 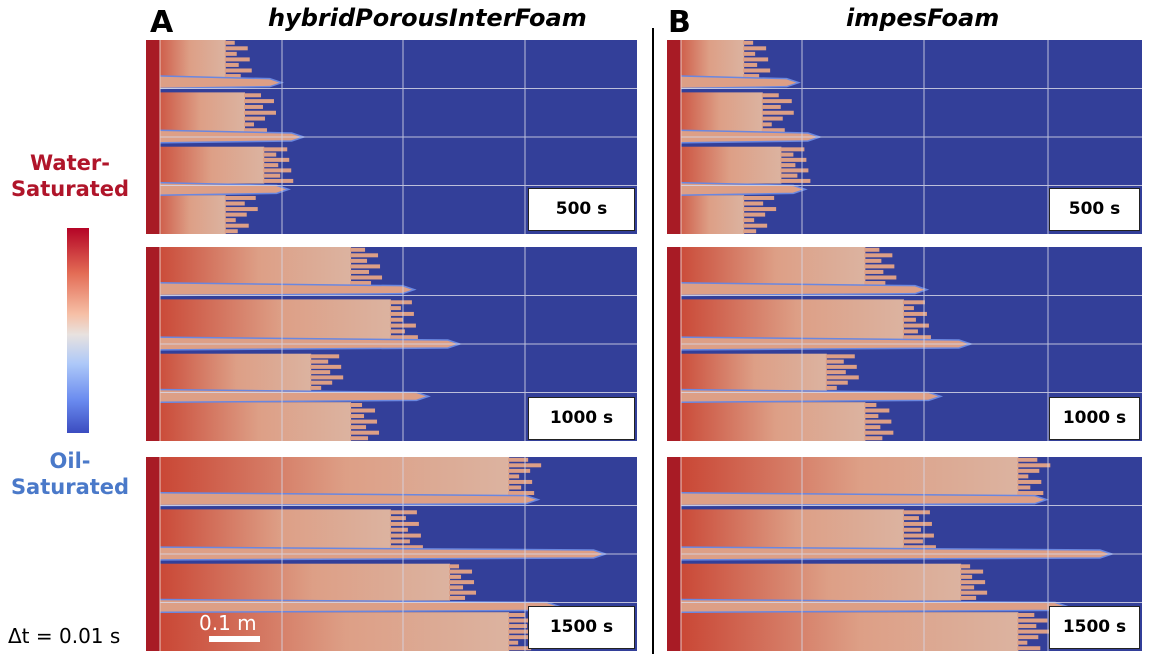 What do you see at coordinates (234, 639) in the screenshot?
I see `scale-bar` at bounding box center [234, 639].